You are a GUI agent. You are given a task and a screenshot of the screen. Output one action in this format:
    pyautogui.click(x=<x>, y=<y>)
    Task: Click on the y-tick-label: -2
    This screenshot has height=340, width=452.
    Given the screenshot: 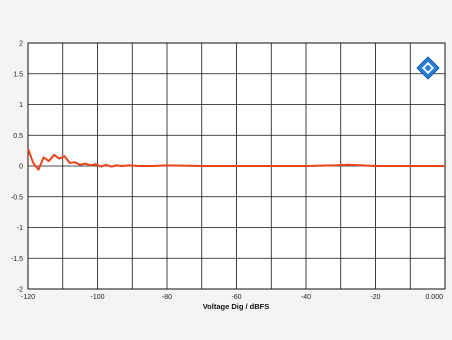 What is the action you would take?
    pyautogui.click(x=20, y=290)
    